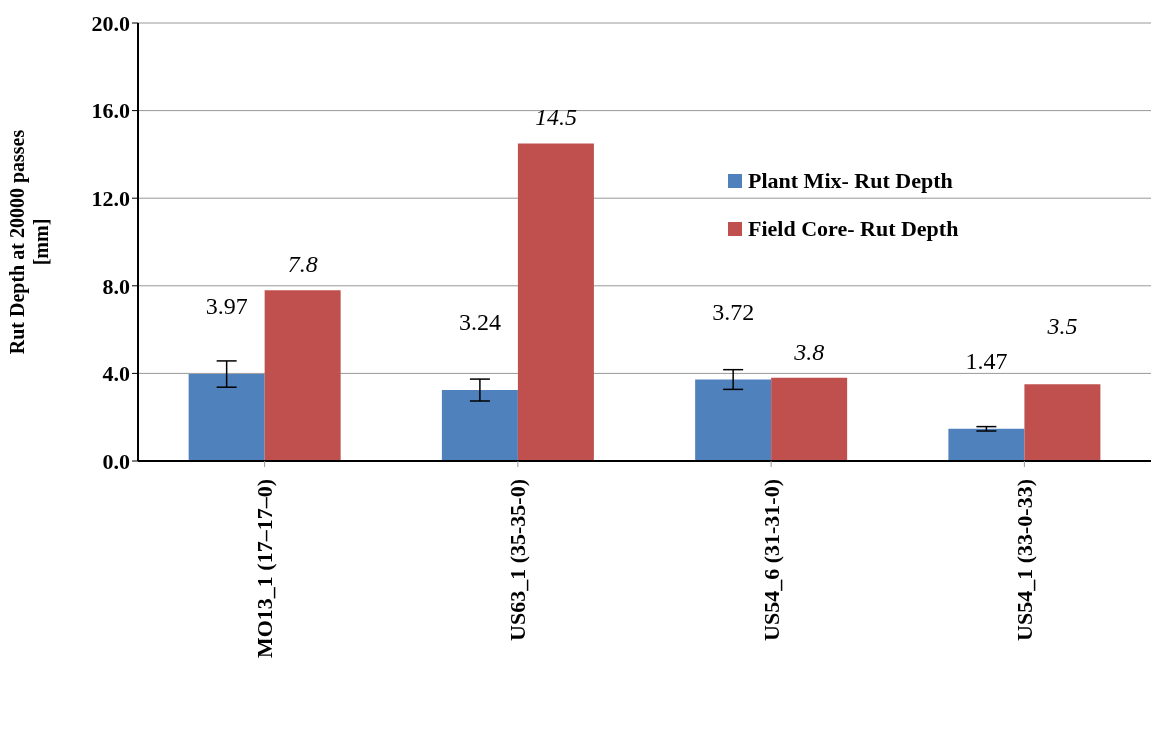  Describe the element at coordinates (1024, 560) in the screenshot. I see `x-tick-label: US54_1 (33-0-33)` at that location.